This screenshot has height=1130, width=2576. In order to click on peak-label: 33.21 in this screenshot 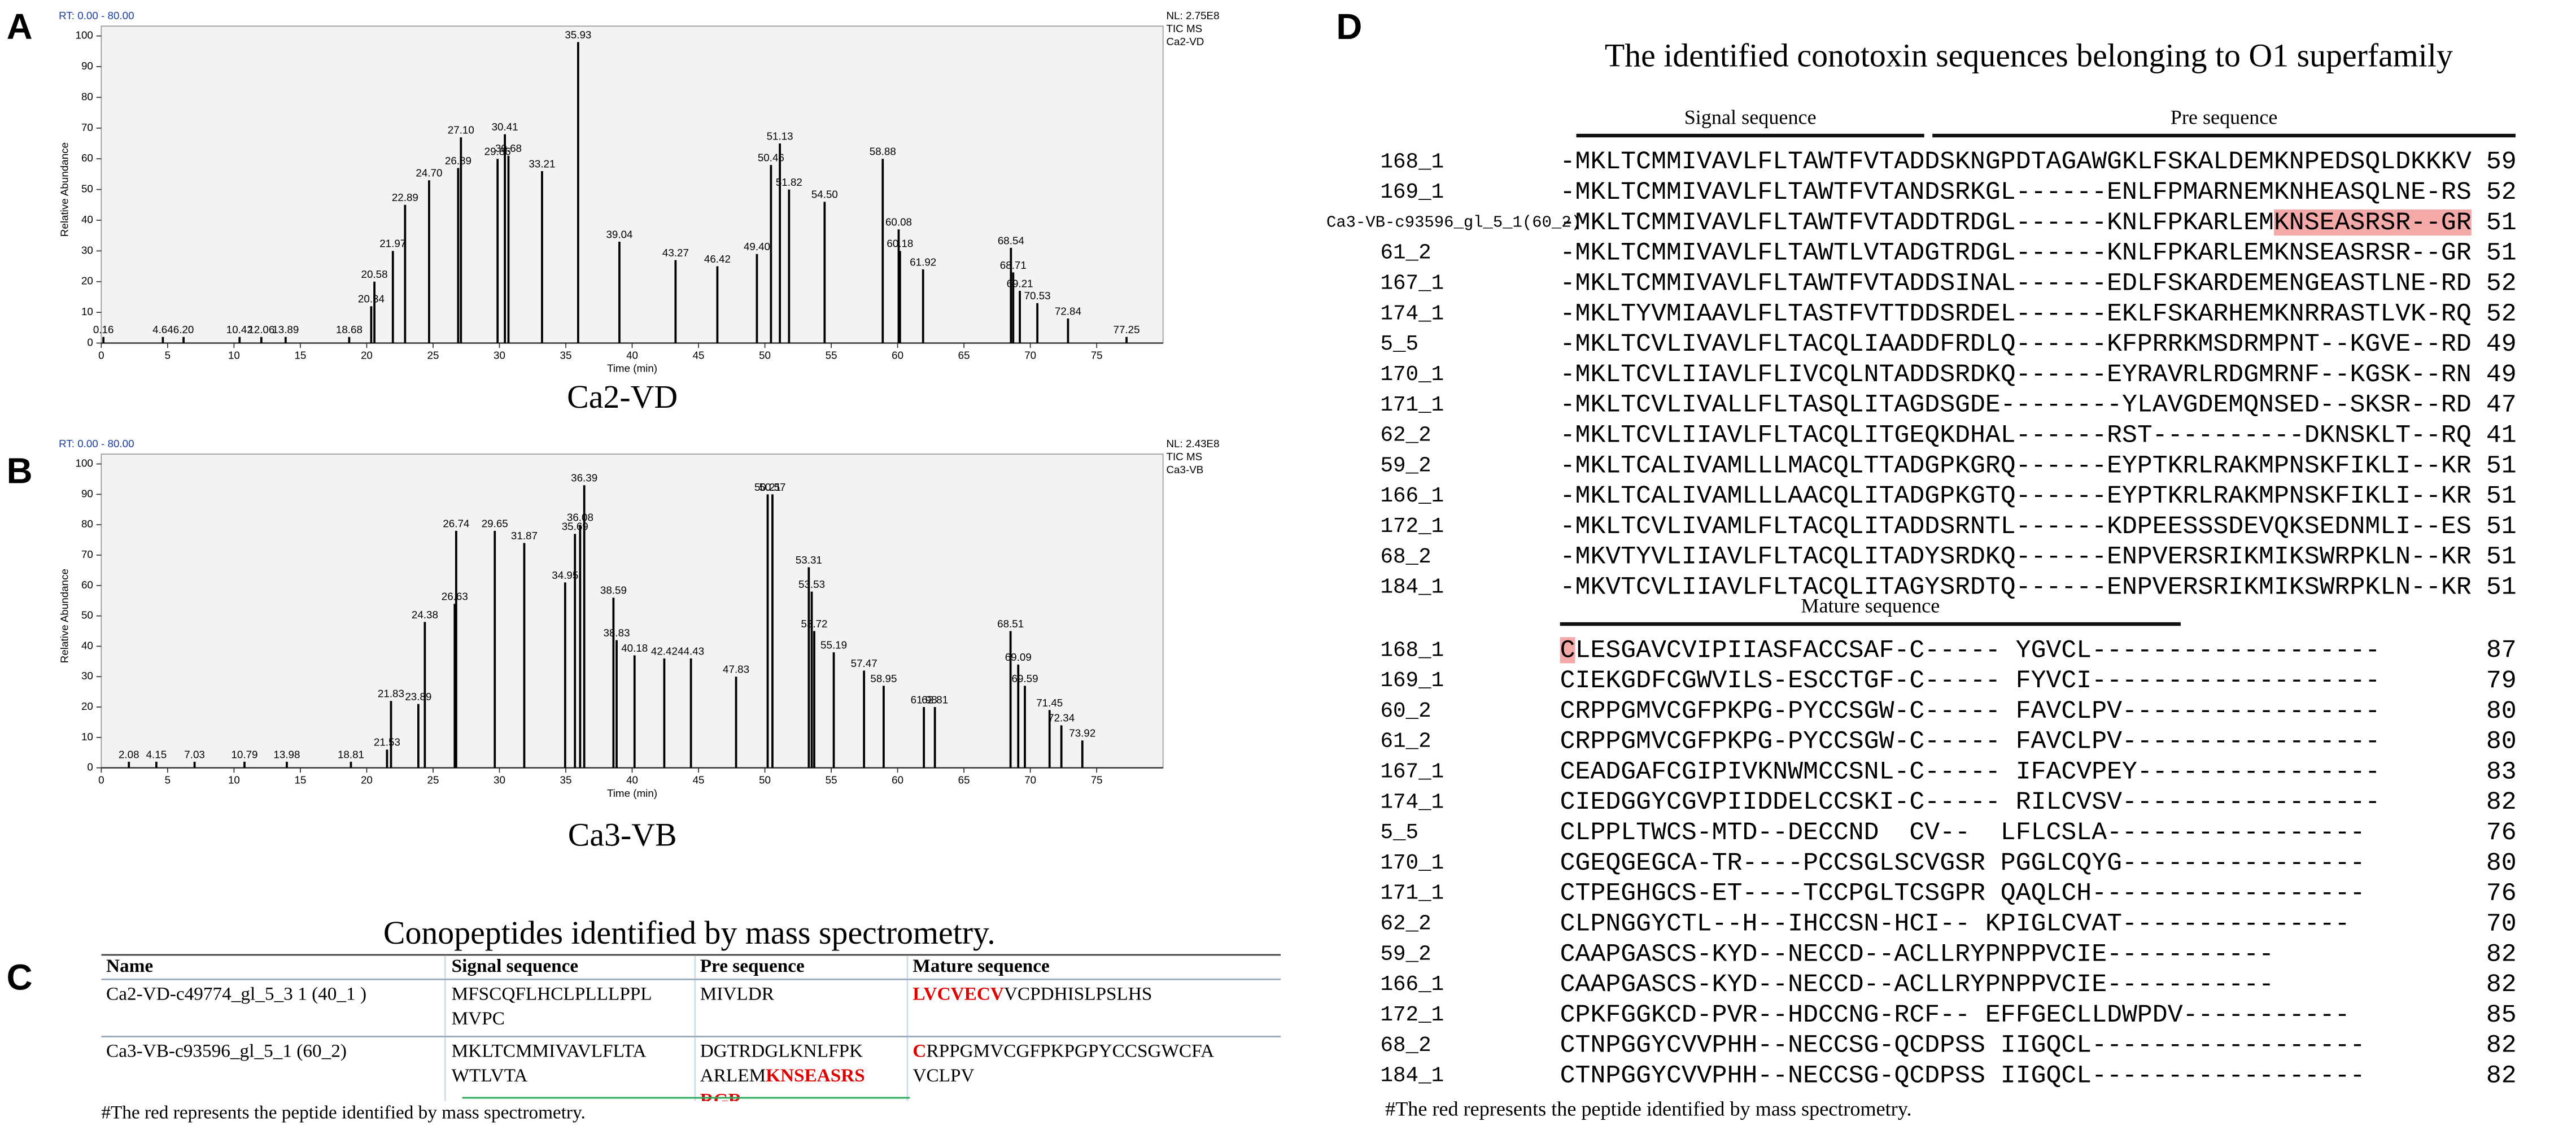, I will do `click(542, 163)`.